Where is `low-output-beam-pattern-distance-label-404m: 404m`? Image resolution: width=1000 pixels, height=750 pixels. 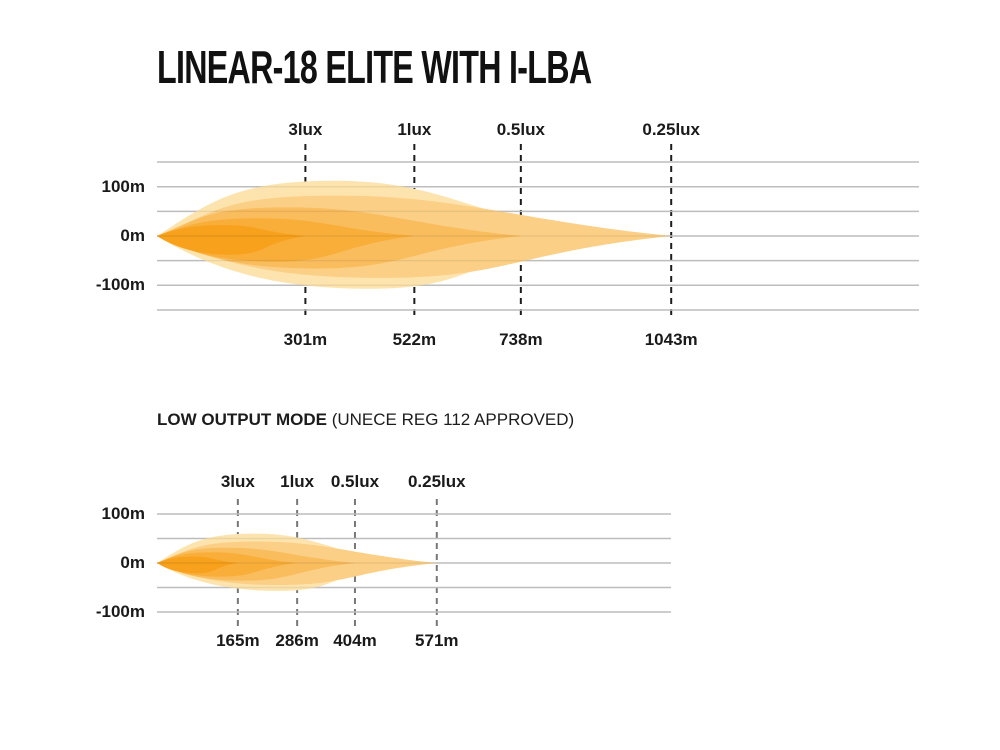 low-output-beam-pattern-distance-label-404m: 404m is located at coordinates (355, 640).